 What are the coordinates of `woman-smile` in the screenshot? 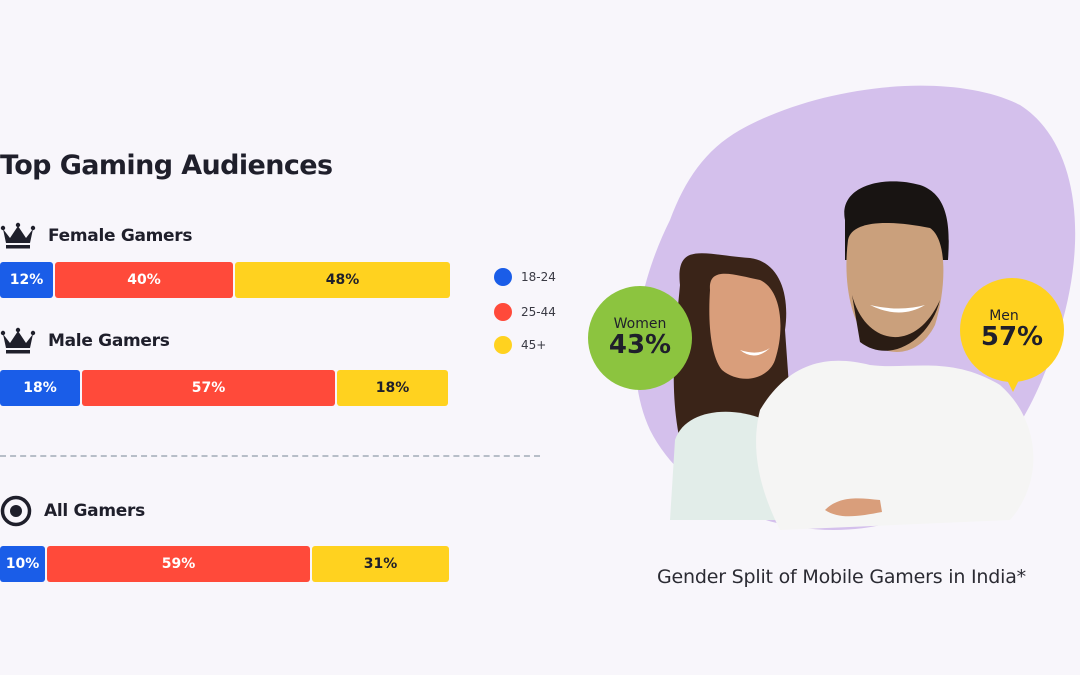 It's located at (755, 352).